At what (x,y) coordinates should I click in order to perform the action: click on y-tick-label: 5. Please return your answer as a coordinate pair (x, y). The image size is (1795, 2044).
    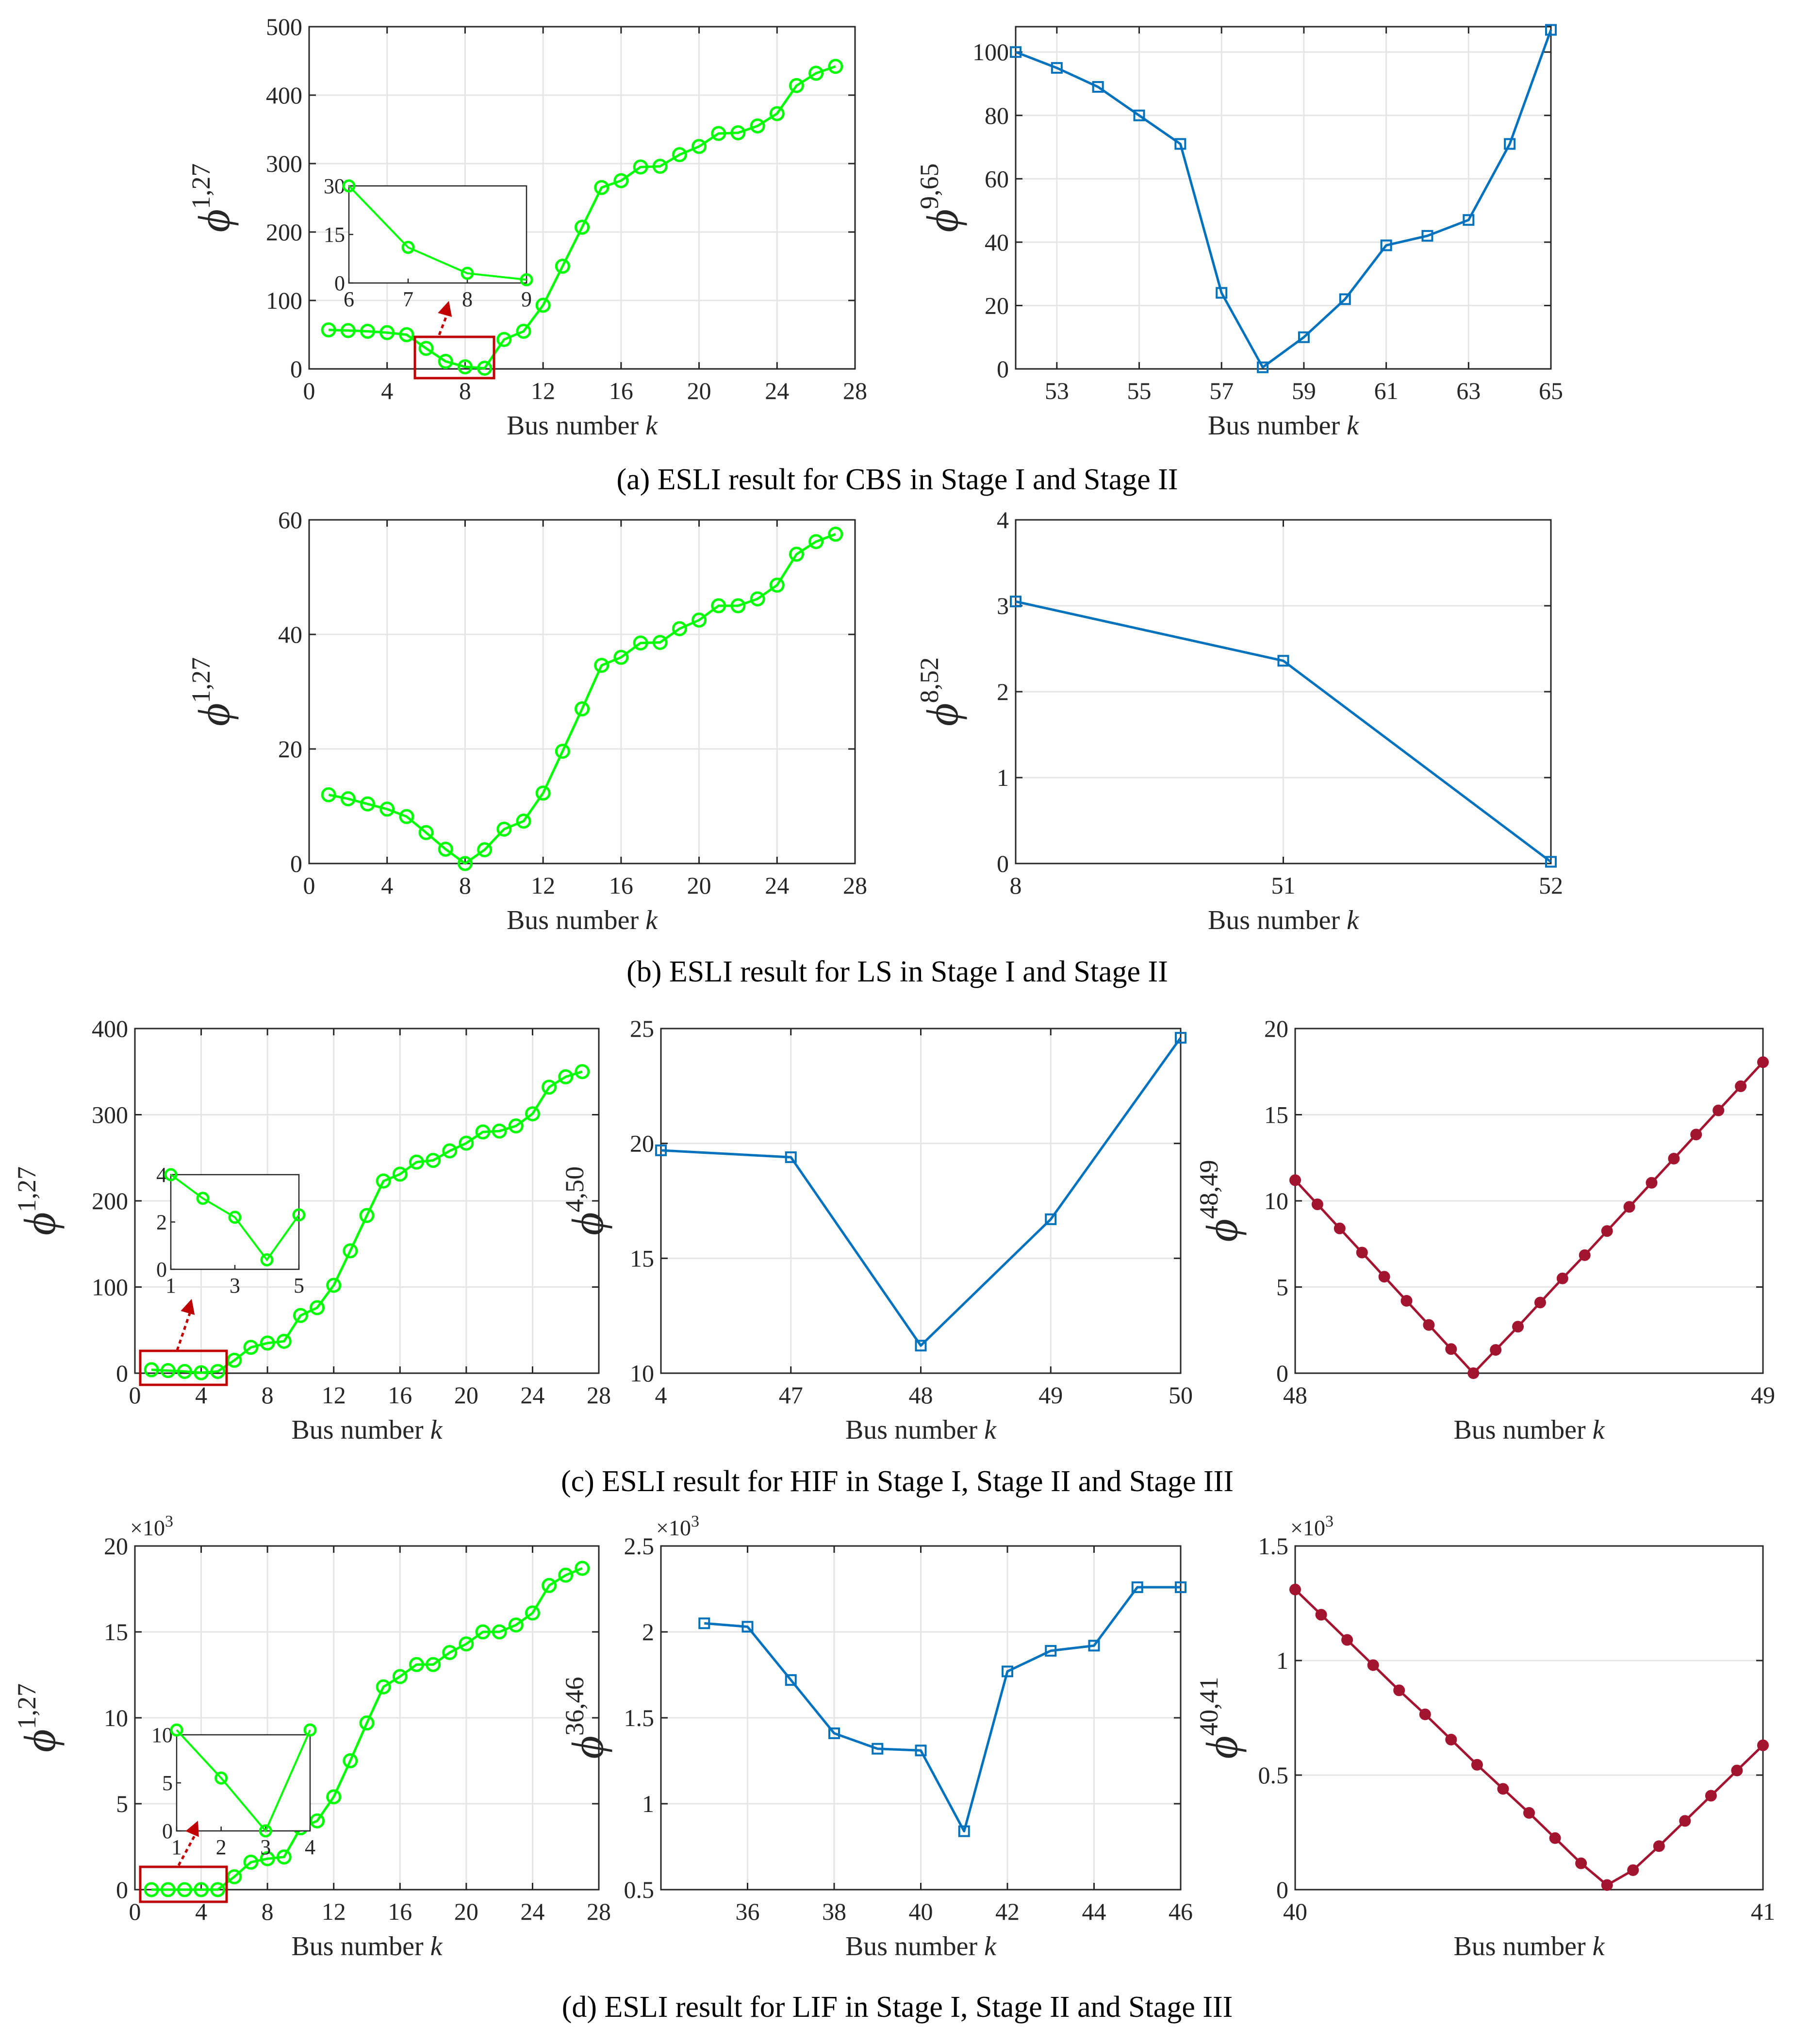
    Looking at the image, I should click on (122, 1803).